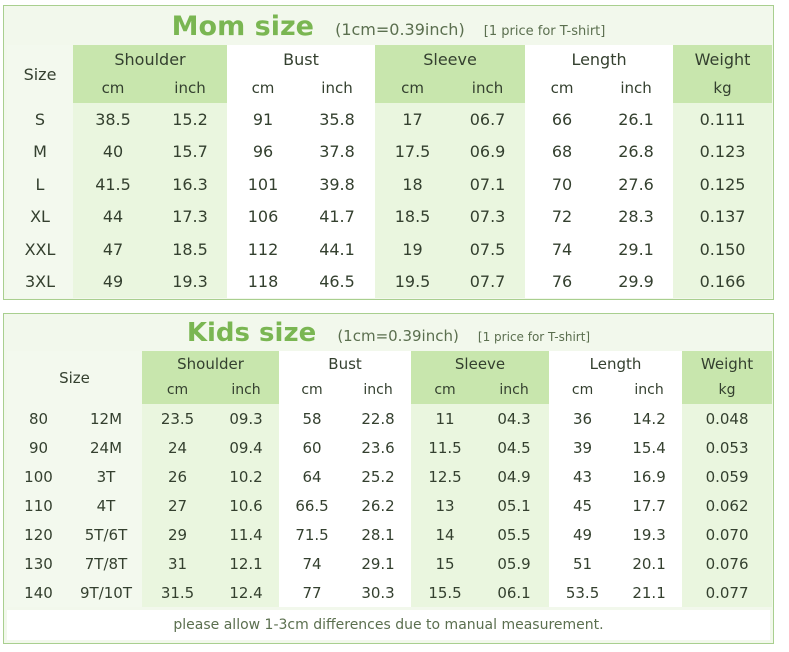  Describe the element at coordinates (246, 505) in the screenshot. I see `table-cell: 10.6` at that location.